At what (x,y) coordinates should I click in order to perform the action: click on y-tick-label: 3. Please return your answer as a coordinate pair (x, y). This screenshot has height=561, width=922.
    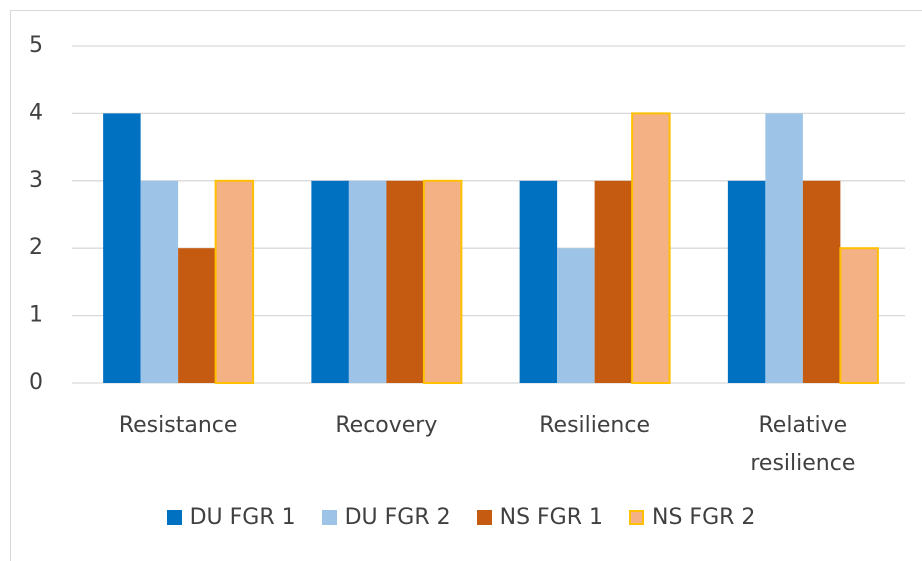
    Looking at the image, I should click on (36, 180).